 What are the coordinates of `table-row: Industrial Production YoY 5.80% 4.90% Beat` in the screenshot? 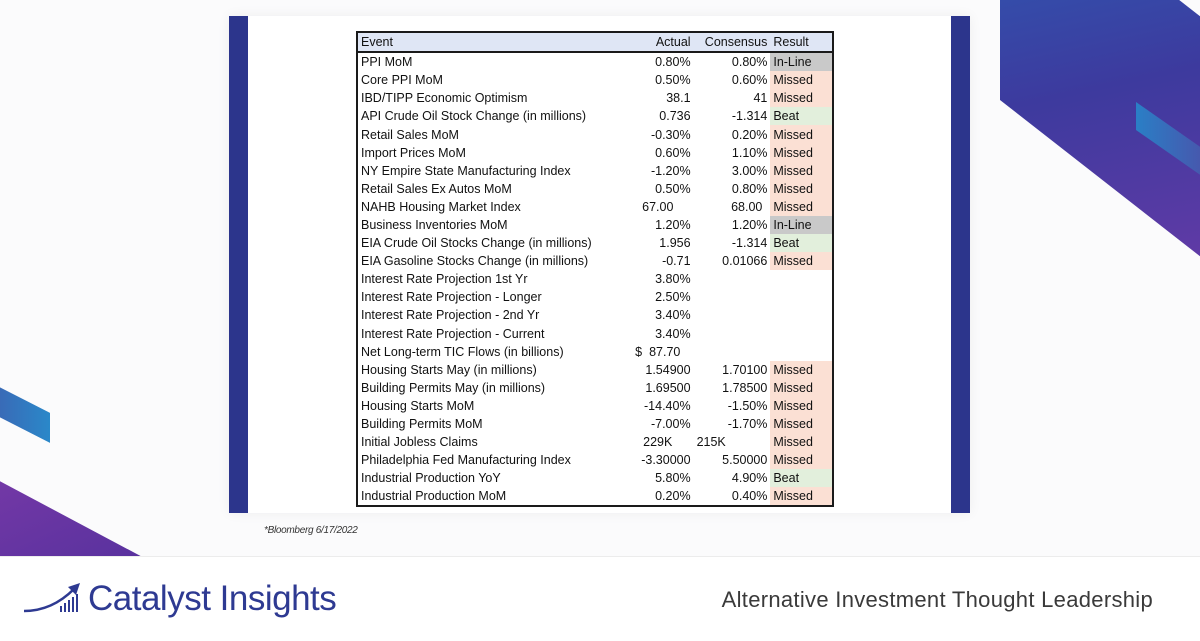 It's located at (595, 478).